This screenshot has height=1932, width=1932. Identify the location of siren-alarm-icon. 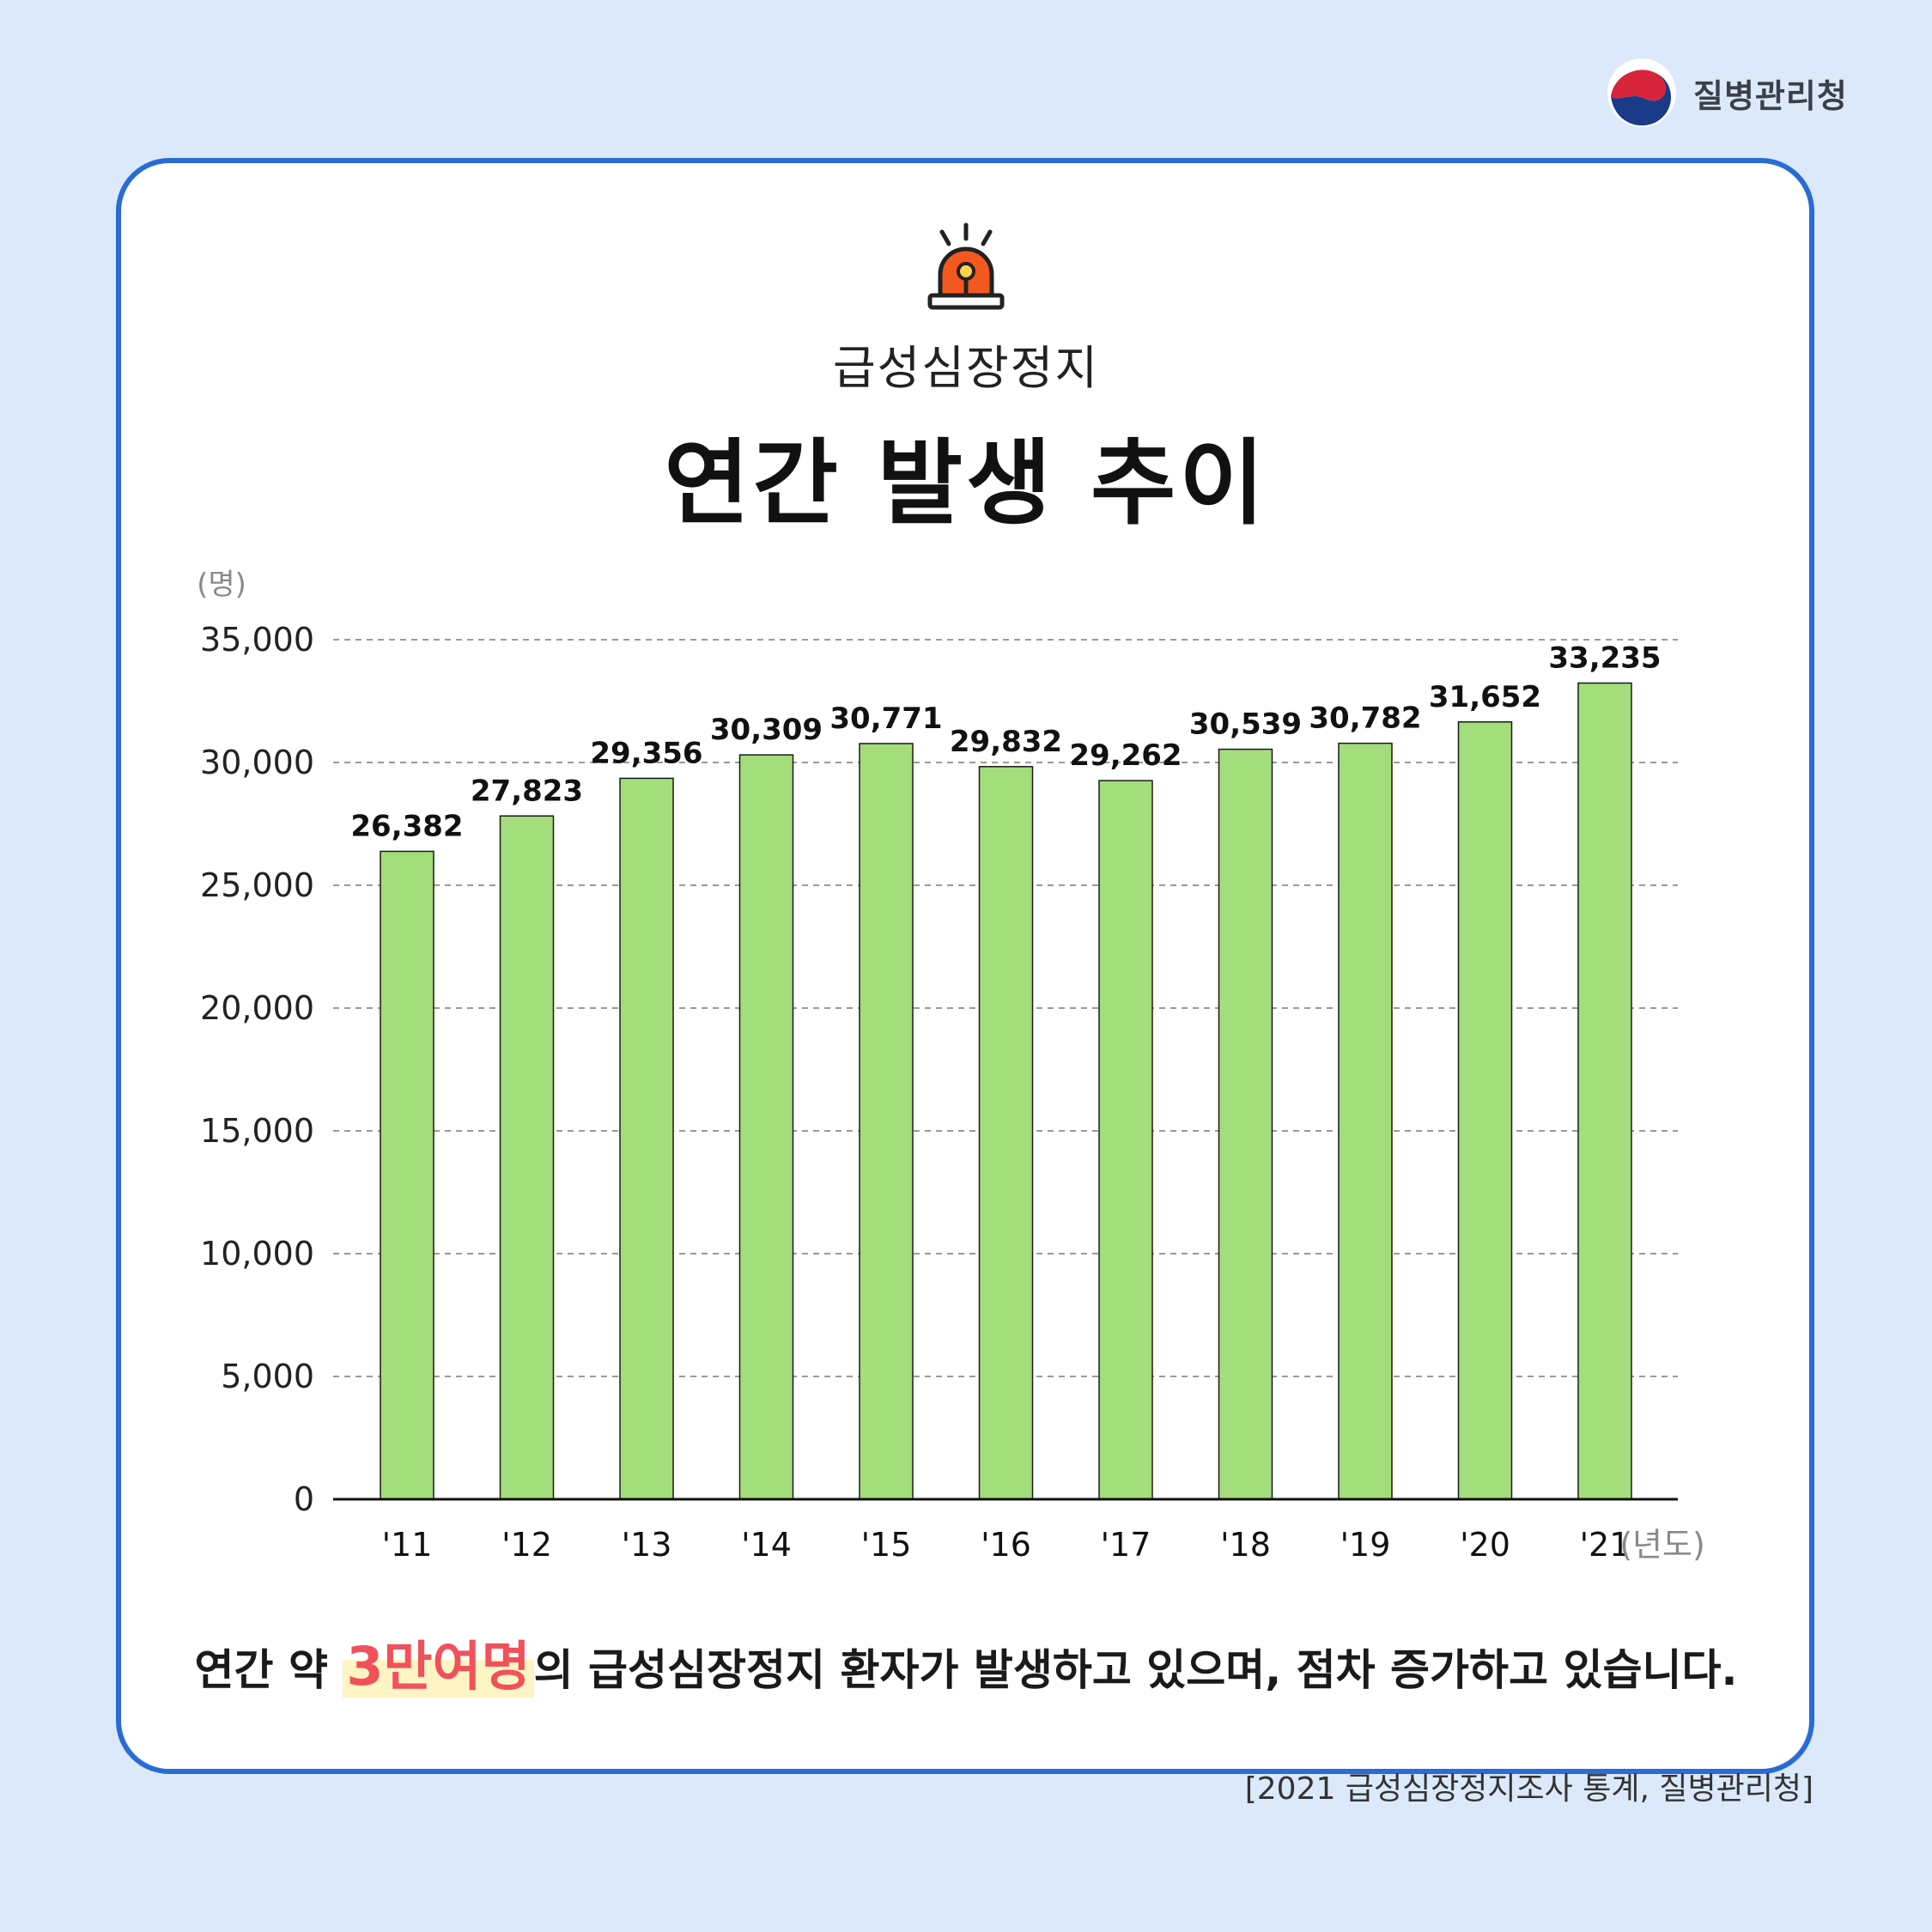
(966, 266).